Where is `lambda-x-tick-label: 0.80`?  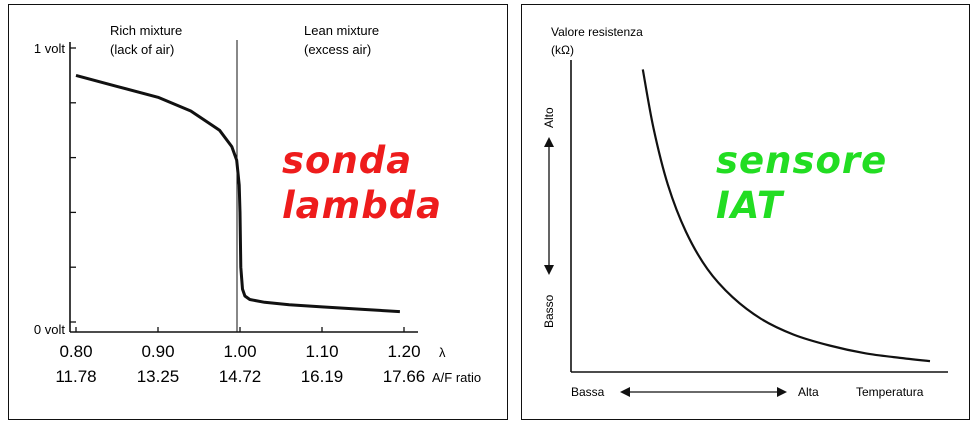
lambda-x-tick-label: 0.80 is located at coordinates (75, 351).